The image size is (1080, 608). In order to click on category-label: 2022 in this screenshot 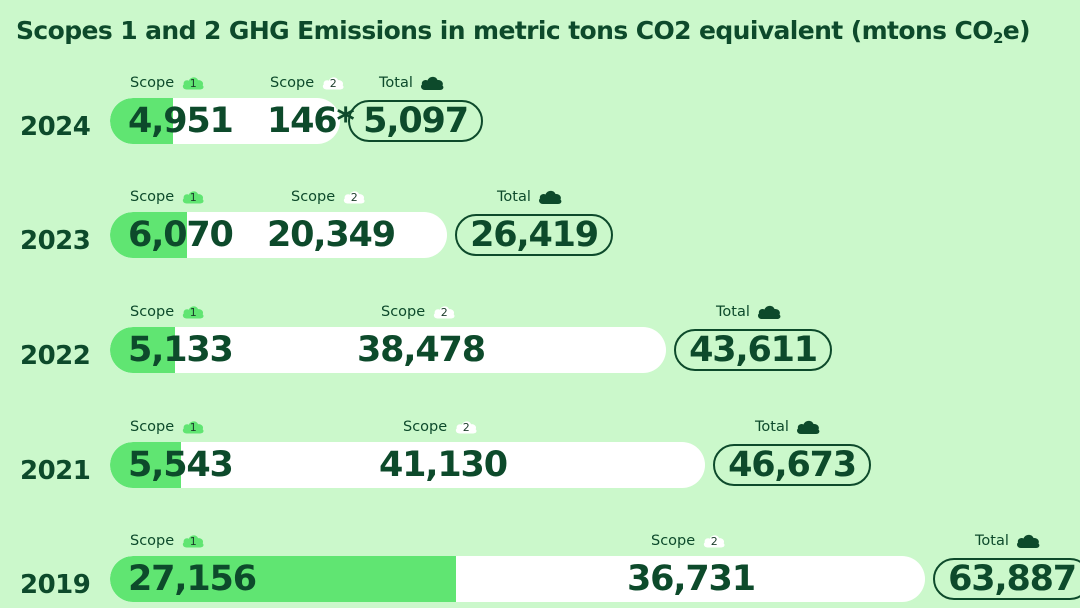, I will do `click(55, 356)`.